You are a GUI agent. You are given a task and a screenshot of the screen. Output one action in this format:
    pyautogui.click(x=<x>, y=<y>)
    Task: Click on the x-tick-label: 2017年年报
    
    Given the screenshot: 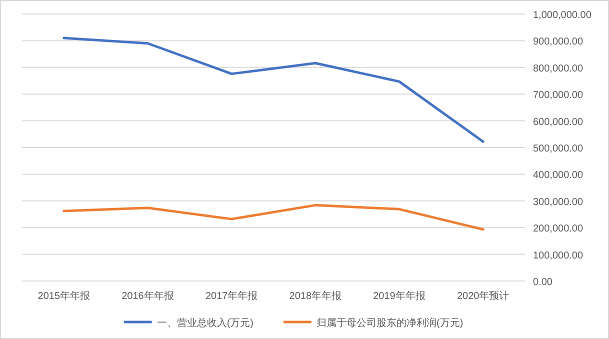 What is the action you would take?
    pyautogui.click(x=231, y=296)
    